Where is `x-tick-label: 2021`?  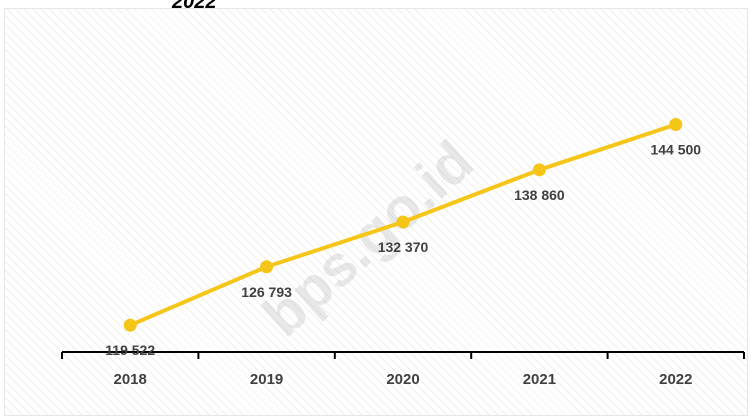
x-tick-label: 2021 is located at coordinates (539, 379).